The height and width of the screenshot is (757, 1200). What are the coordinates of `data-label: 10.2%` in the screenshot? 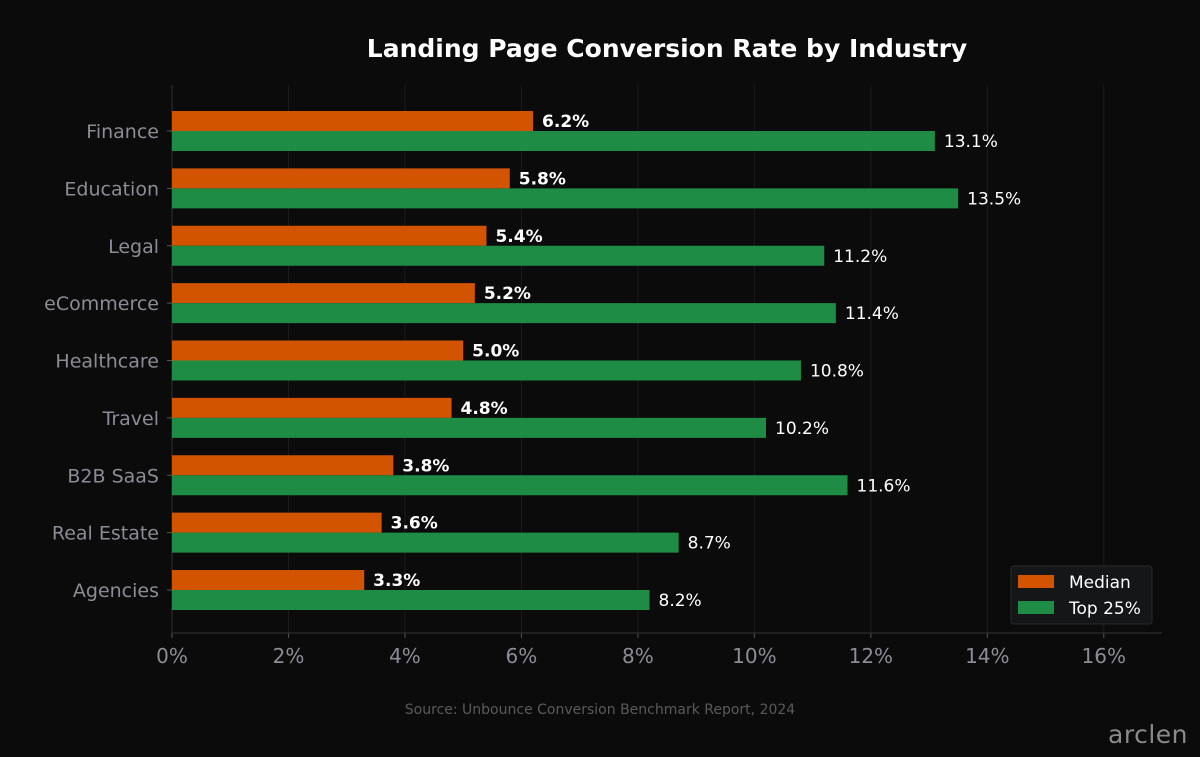 It's located at (802, 429).